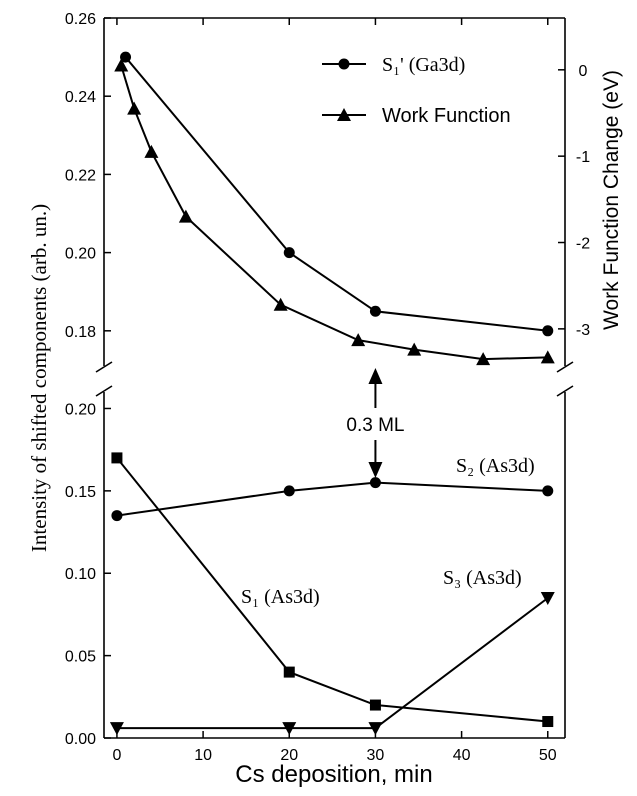 This screenshot has width=637, height=796. I want to click on legend: S₁' (Ga3d) Work Function, so click(416, 90).